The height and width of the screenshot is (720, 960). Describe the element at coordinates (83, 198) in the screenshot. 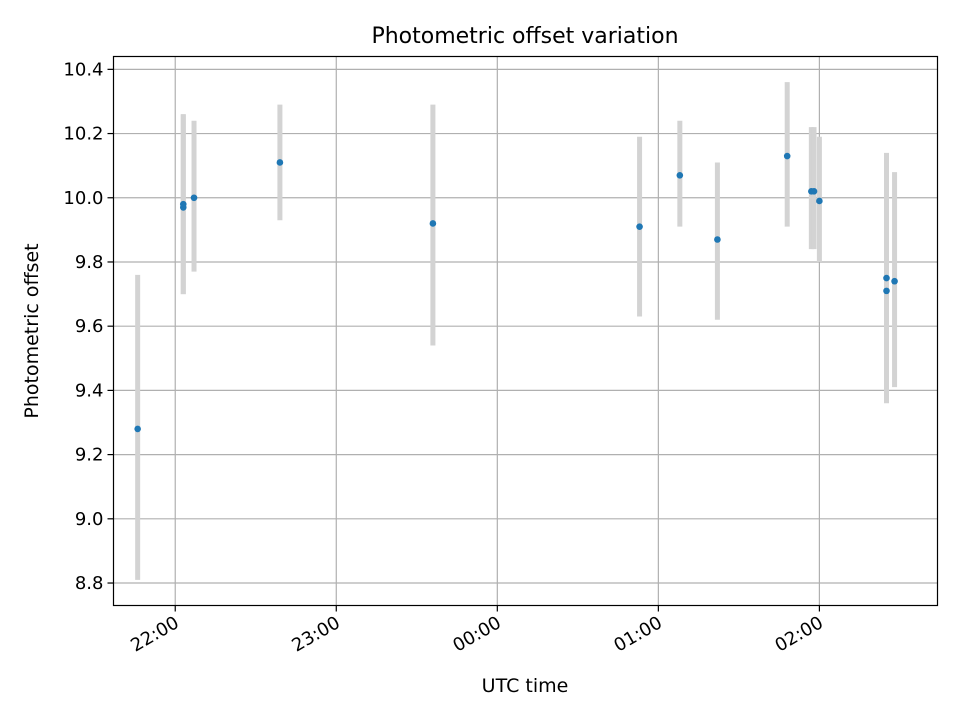

I see `y-tick-label: 10.0` at that location.